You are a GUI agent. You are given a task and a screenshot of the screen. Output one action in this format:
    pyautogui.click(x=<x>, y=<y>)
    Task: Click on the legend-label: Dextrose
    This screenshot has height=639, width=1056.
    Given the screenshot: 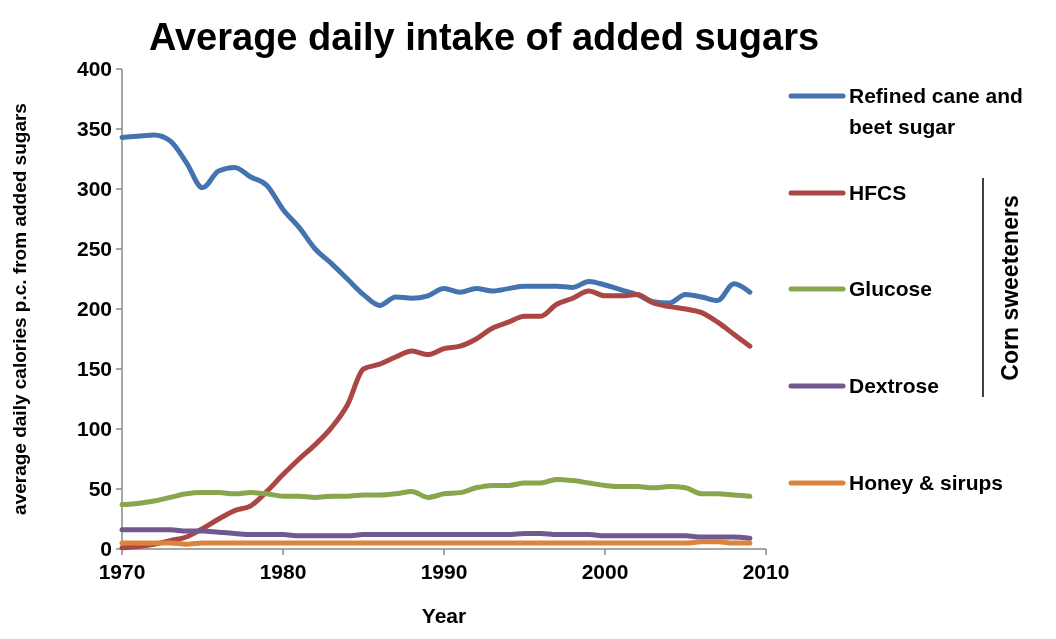 What is the action you would take?
    pyautogui.click(x=894, y=386)
    